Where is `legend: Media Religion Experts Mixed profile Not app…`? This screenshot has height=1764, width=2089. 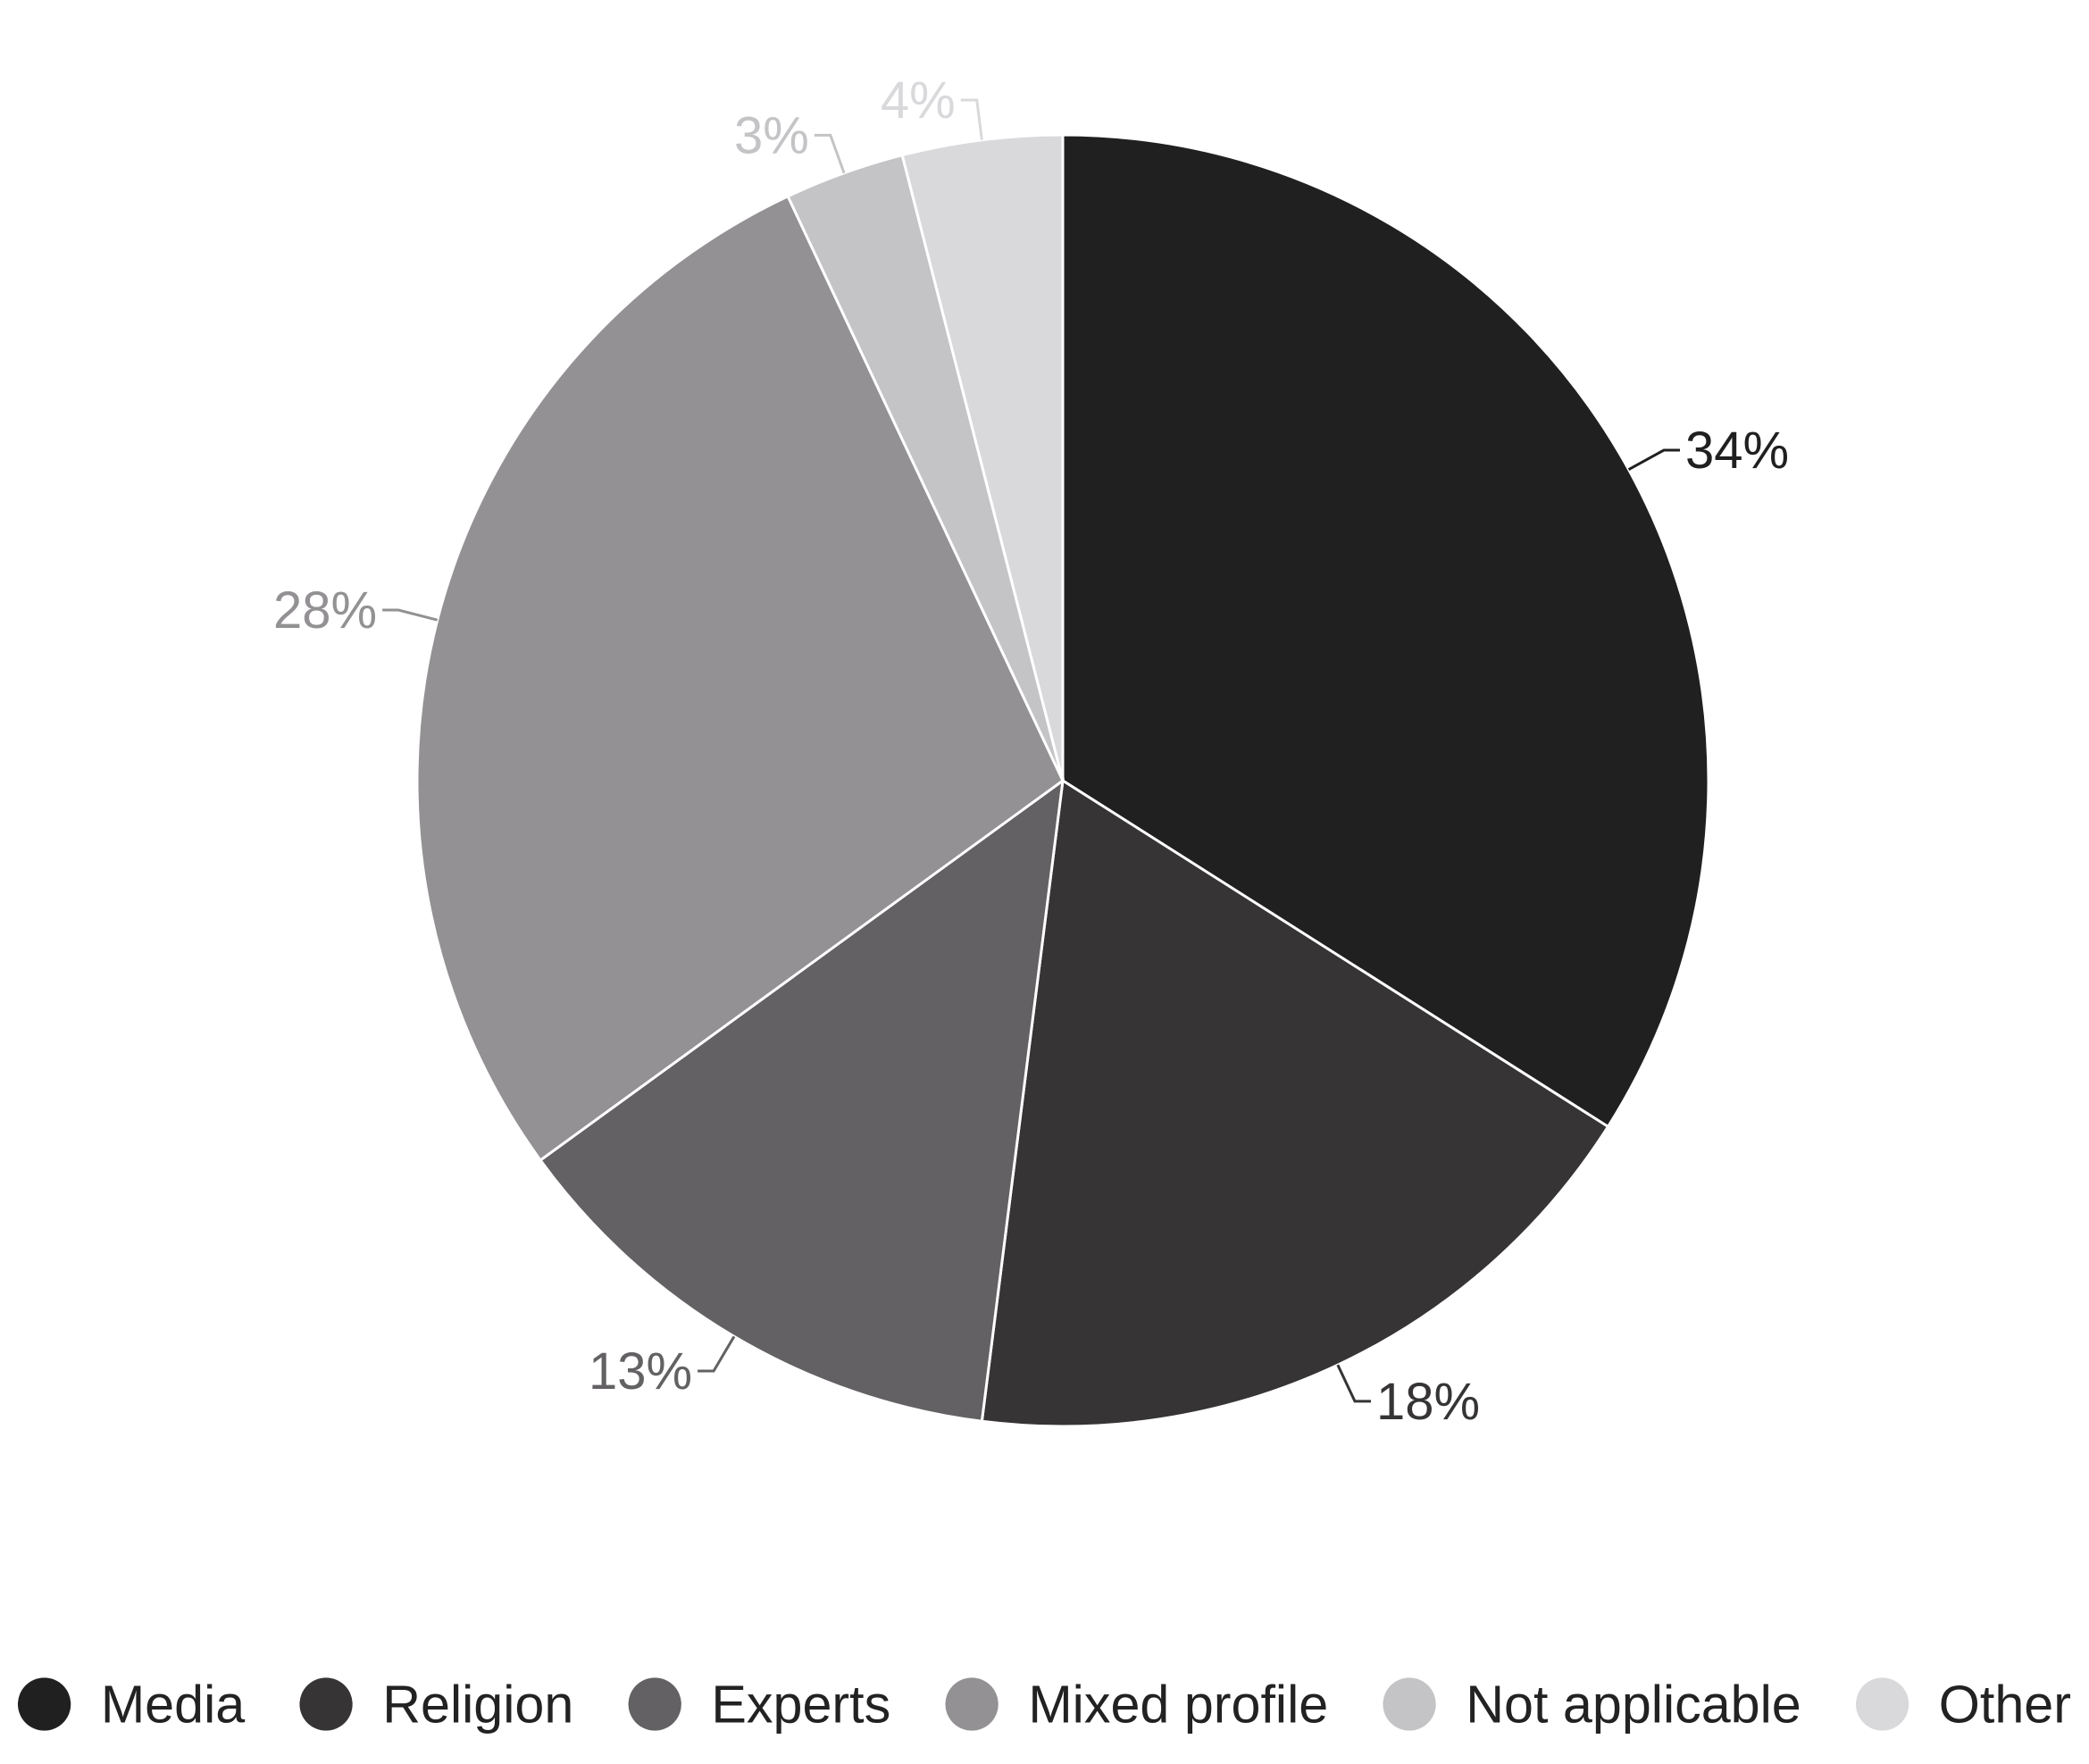
legend: Media Religion Experts Mixed profile Not app… is located at coordinates (1044, 1705).